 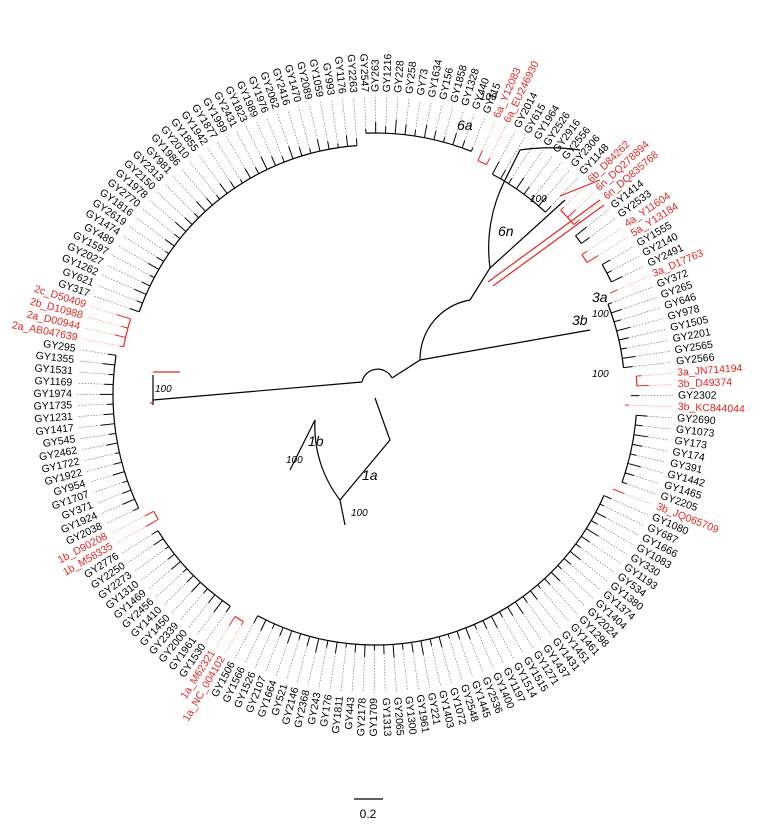 I want to click on branch-upper, so click(x=431, y=339).